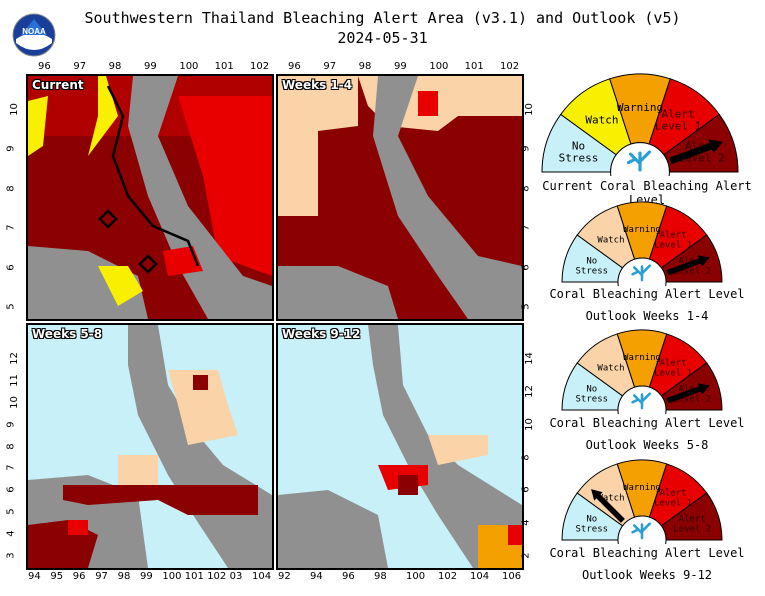 The width and height of the screenshot is (765, 596). Describe the element at coordinates (526, 522) in the screenshot. I see `right-tick: 4` at that location.